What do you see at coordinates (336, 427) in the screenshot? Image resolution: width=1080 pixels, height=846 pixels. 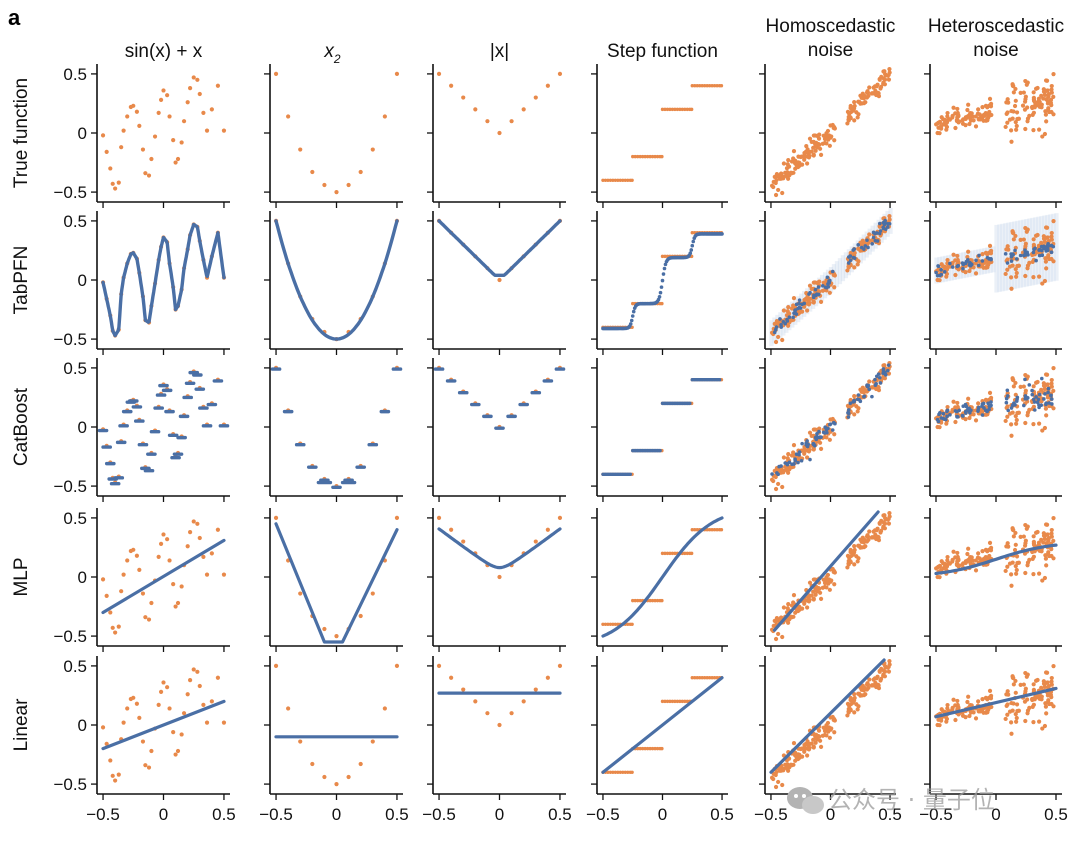 I see `true-function-points` at bounding box center [336, 427].